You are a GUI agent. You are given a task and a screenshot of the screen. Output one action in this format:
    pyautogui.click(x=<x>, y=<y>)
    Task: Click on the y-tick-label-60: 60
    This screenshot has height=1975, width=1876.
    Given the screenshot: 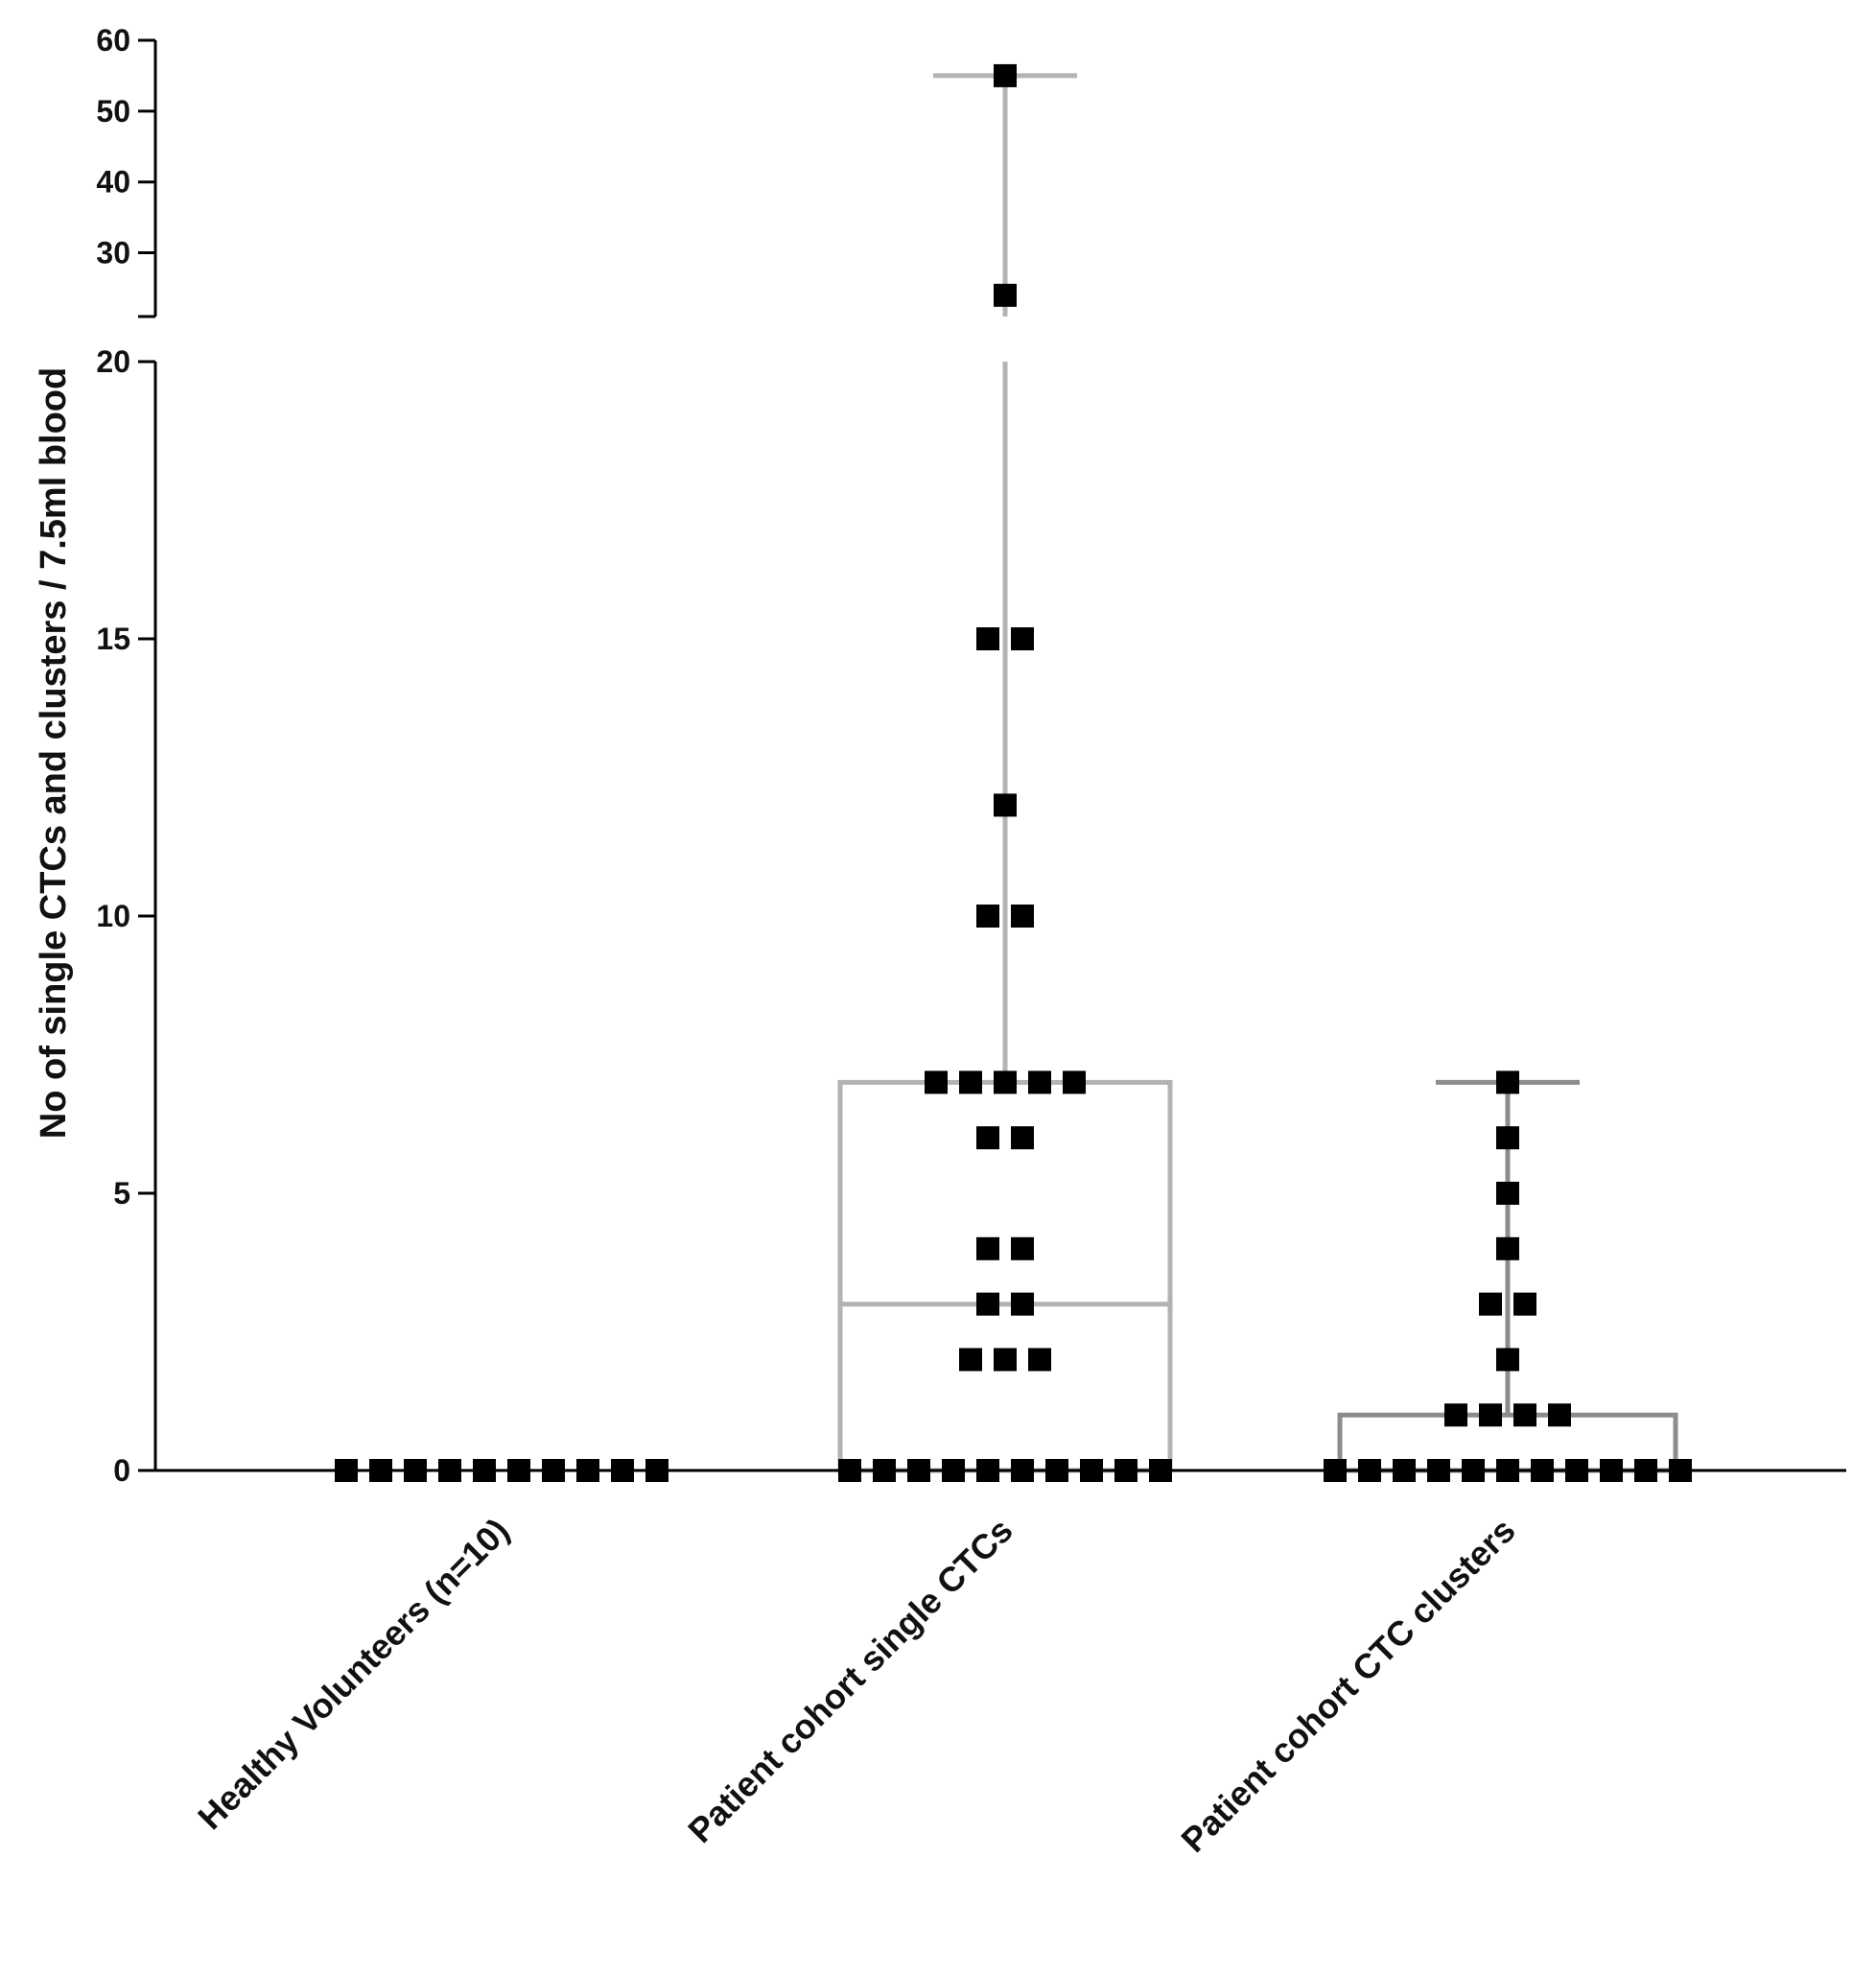 What is the action you would take?
    pyautogui.click(x=113, y=41)
    